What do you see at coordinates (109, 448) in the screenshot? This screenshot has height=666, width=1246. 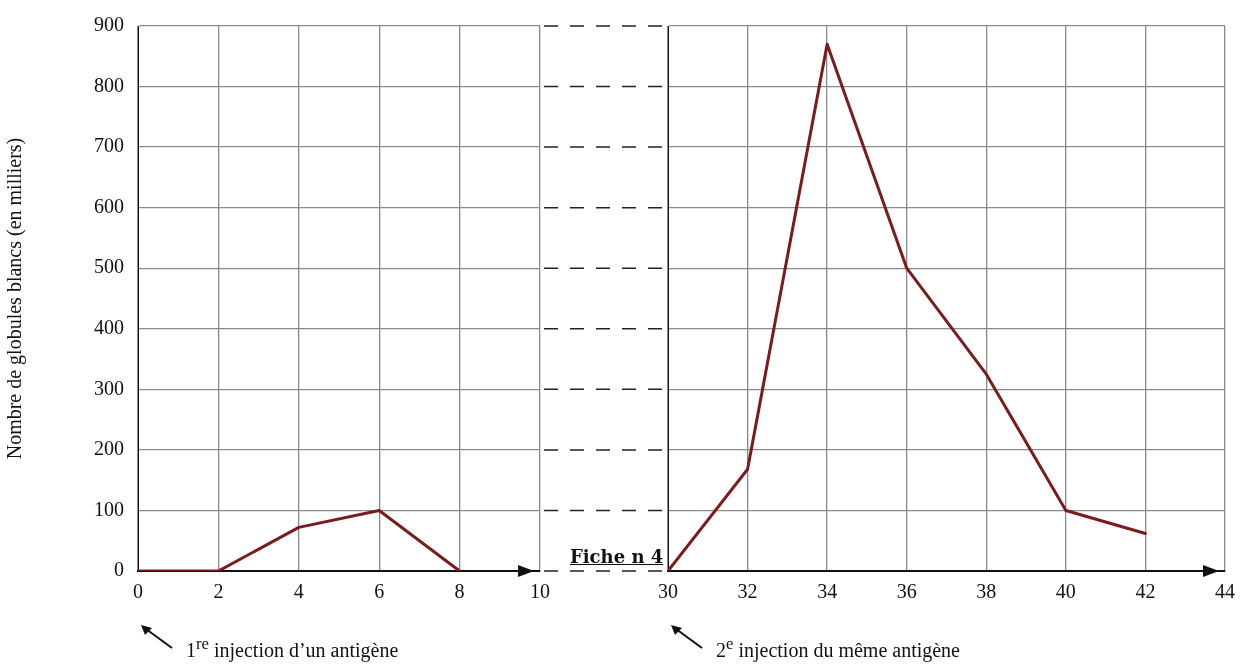 I see `y-tick-label: 200` at bounding box center [109, 448].